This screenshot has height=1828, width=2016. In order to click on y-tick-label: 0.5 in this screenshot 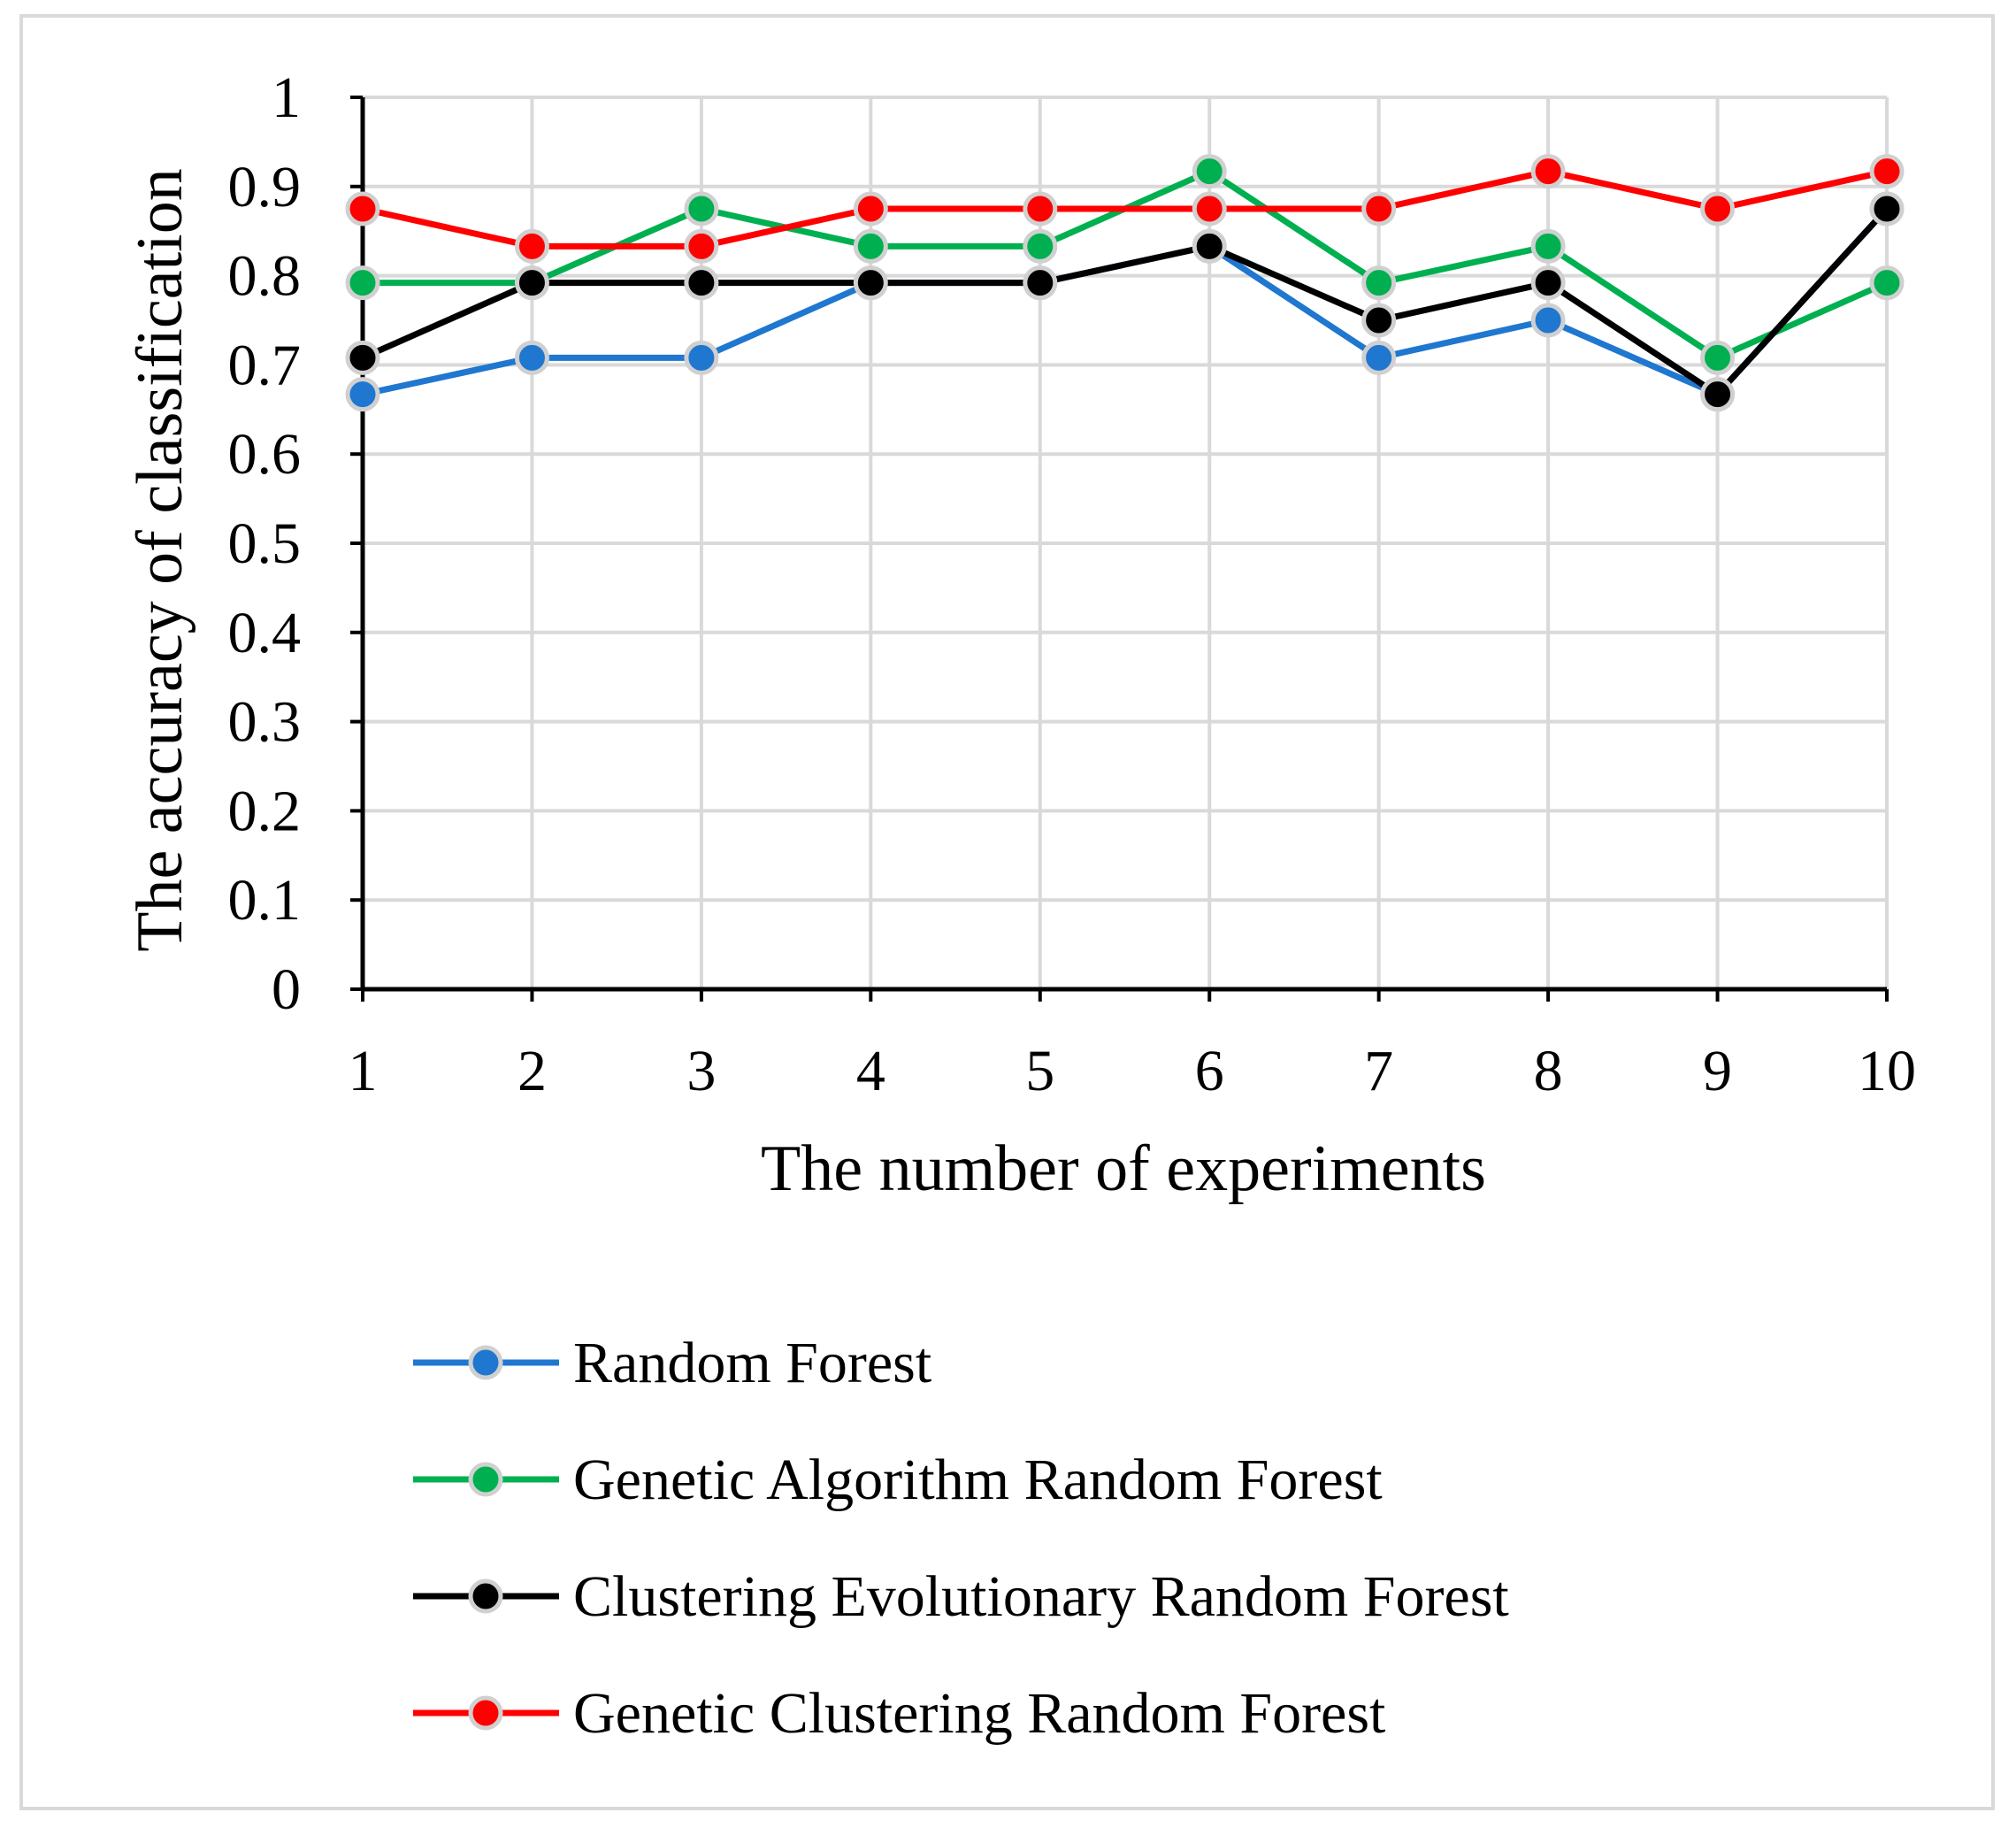, I will do `click(265, 543)`.